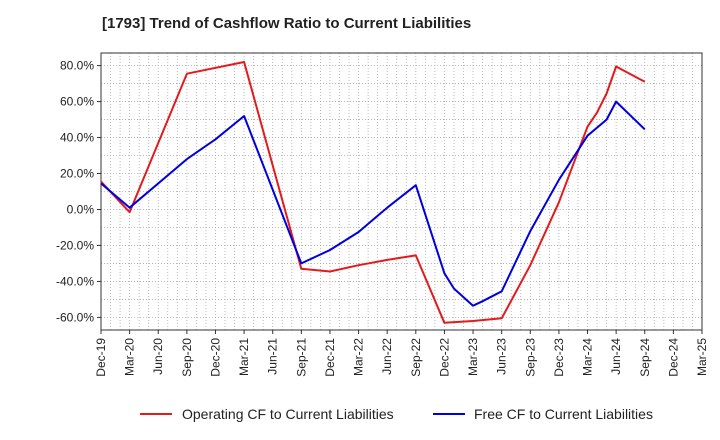 The image size is (720, 440). I want to click on x-tick-label: Jun-23, so click(502, 356).